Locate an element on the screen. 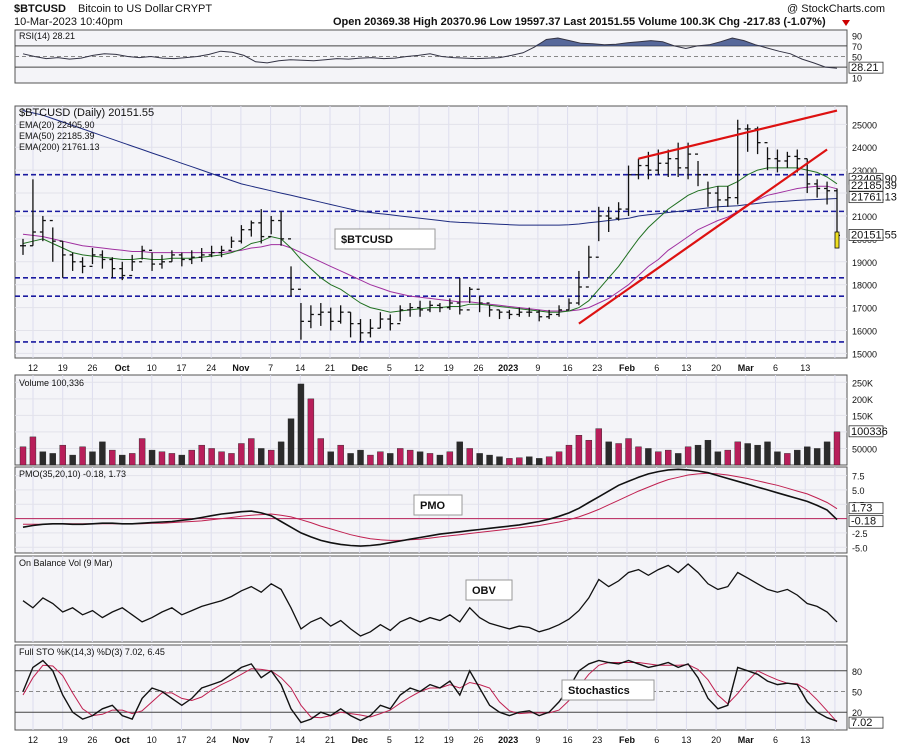 This screenshot has height=750, width=900. rsi-panel: RSI(14) 28.21907050301028.21 is located at coordinates (449, 56).